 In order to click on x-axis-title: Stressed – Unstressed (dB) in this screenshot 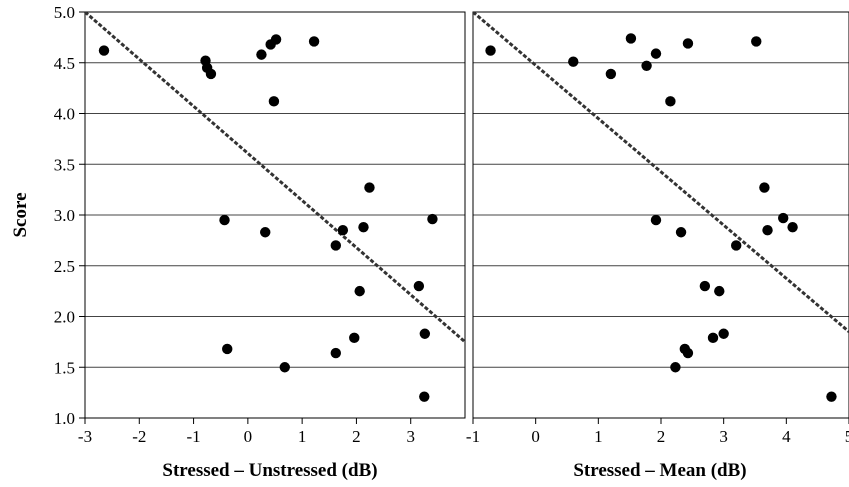, I will do `click(269, 470)`.